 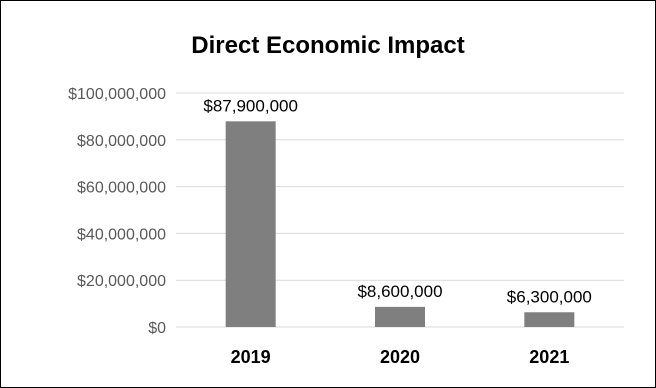 I want to click on category-label-2020: 2020, so click(x=400, y=357).